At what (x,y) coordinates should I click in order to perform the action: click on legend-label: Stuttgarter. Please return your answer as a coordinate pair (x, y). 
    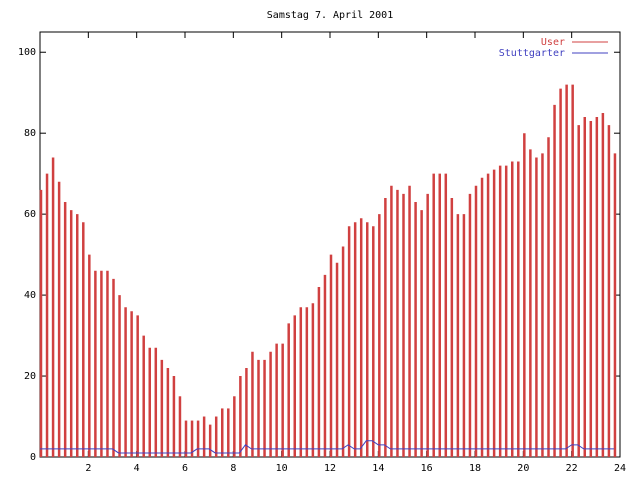
    Looking at the image, I should click on (532, 53).